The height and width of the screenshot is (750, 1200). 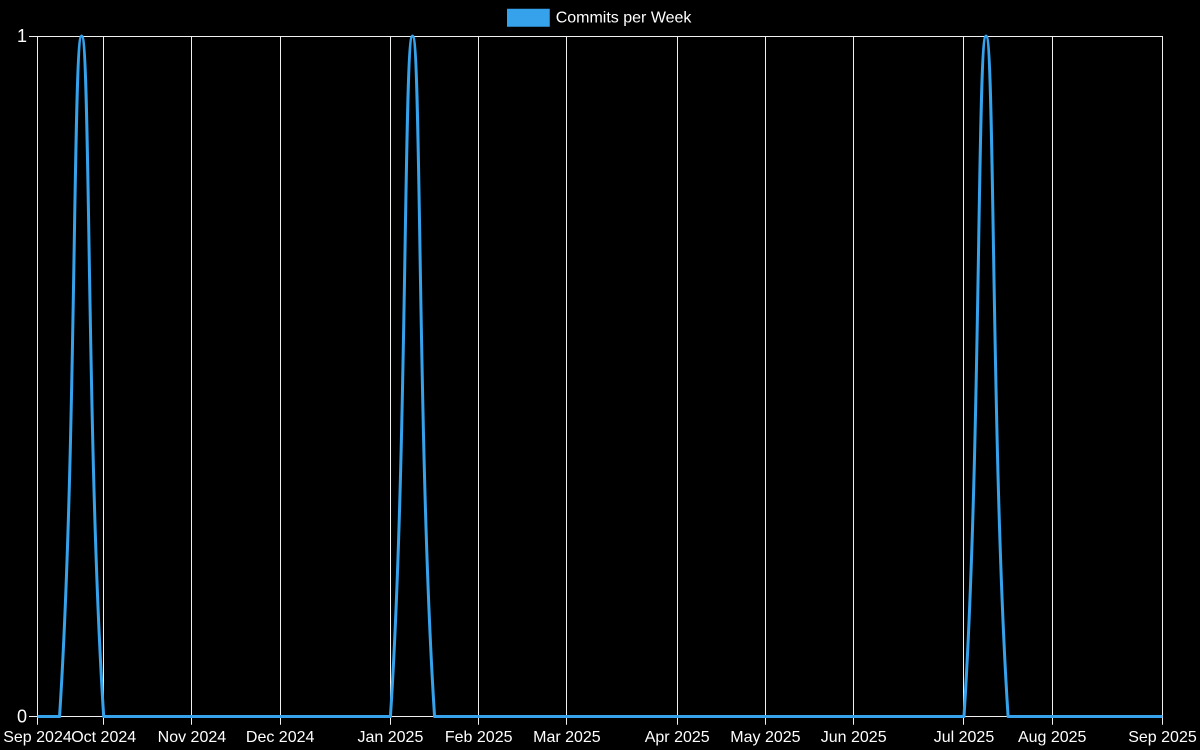 I want to click on svg-text: Jan 2025, so click(x=391, y=737).